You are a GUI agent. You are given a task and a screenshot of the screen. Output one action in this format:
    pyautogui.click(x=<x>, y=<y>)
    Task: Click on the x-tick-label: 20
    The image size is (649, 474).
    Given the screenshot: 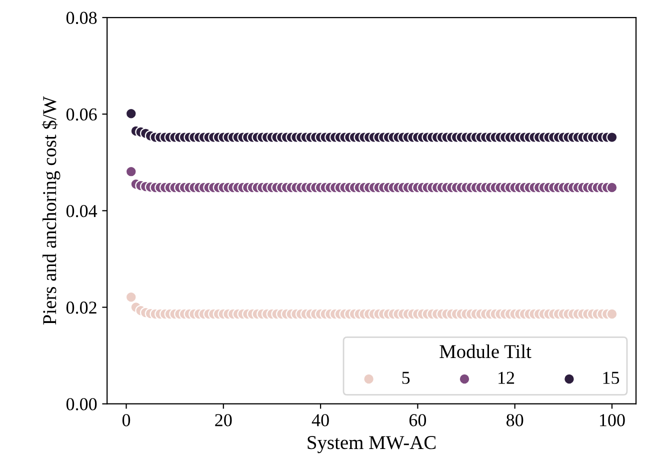 What is the action you would take?
    pyautogui.click(x=223, y=420)
    